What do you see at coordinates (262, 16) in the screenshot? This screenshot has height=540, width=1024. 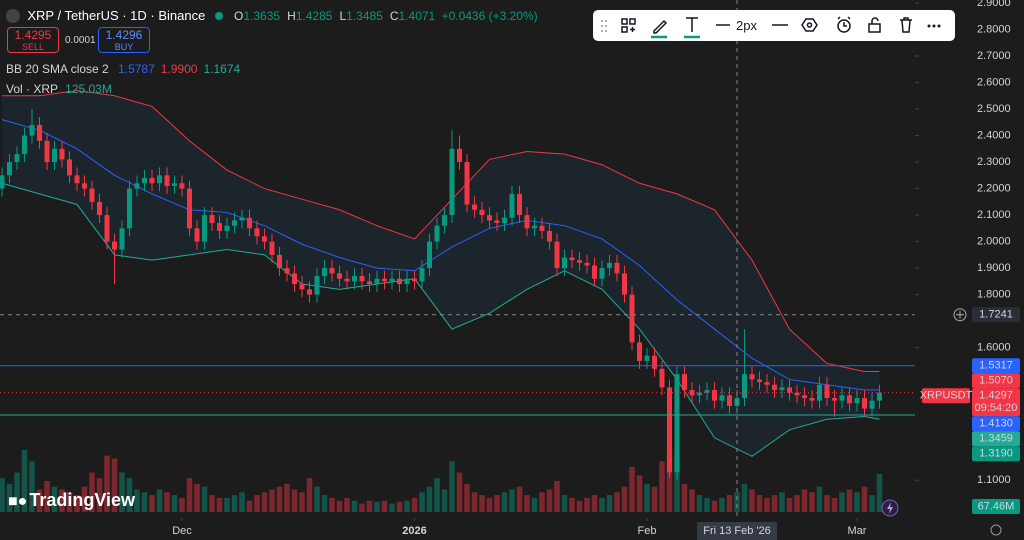 I see `ohlc-value: 1.3635` at bounding box center [262, 16].